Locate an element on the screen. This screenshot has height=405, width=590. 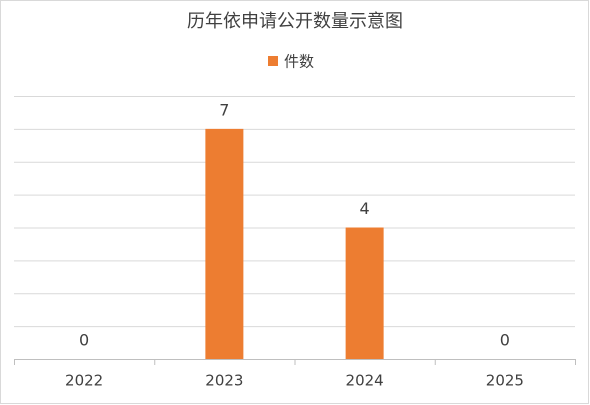
legend-label: 件数 is located at coordinates (299, 62).